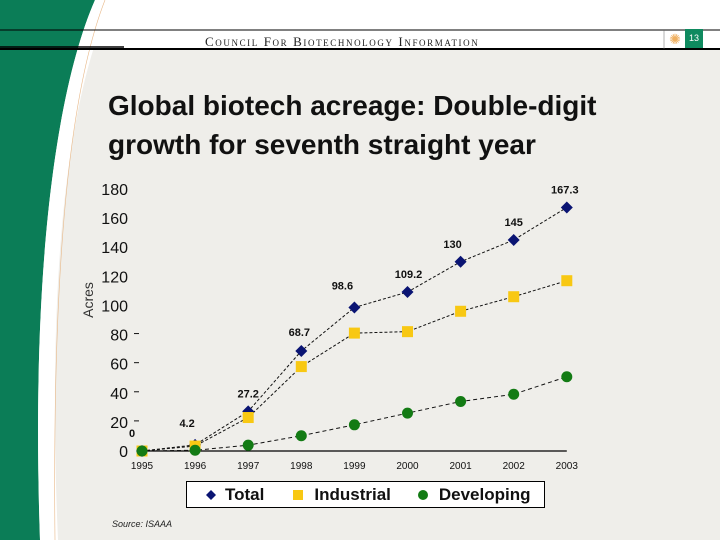  Describe the element at coordinates (694, 38) in the screenshot. I see `page-number: 13` at that location.